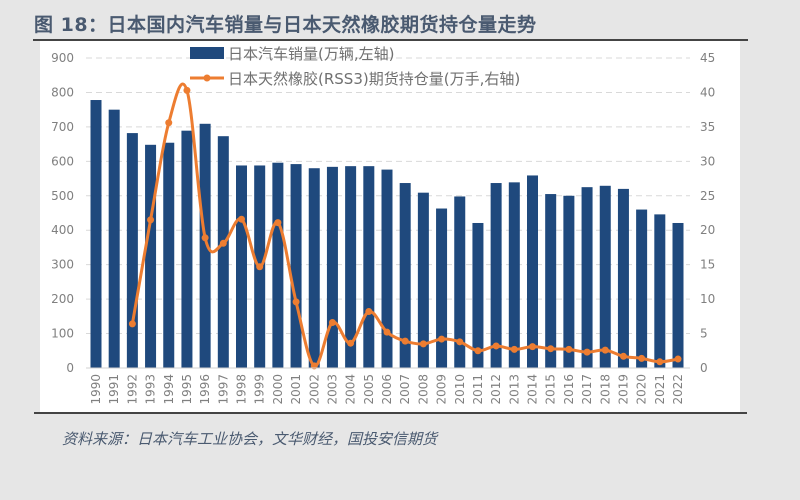  What do you see at coordinates (169, 389) in the screenshot?
I see `x-axis-tick: 1994` at bounding box center [169, 389].